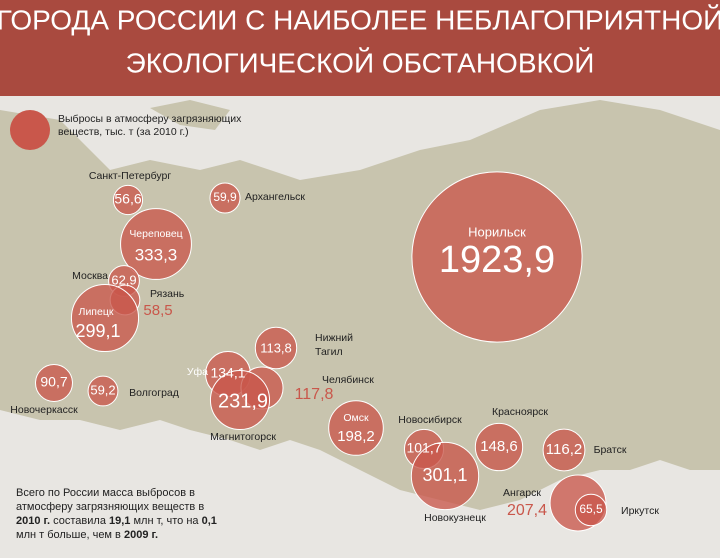 This screenshot has width=720, height=558. I want to click on legend-swatch, so click(30, 130).